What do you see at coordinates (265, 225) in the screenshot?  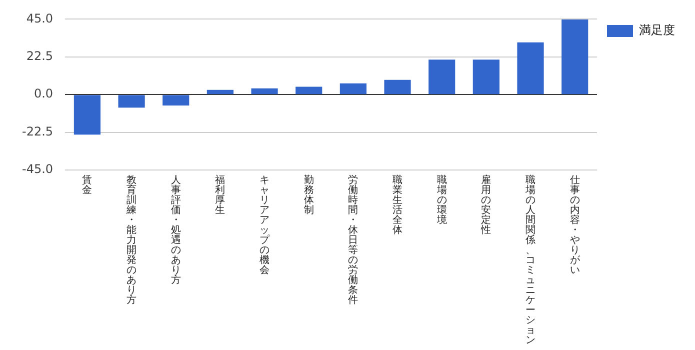 I see `category-label: キャリアアップの機会` at bounding box center [265, 225].